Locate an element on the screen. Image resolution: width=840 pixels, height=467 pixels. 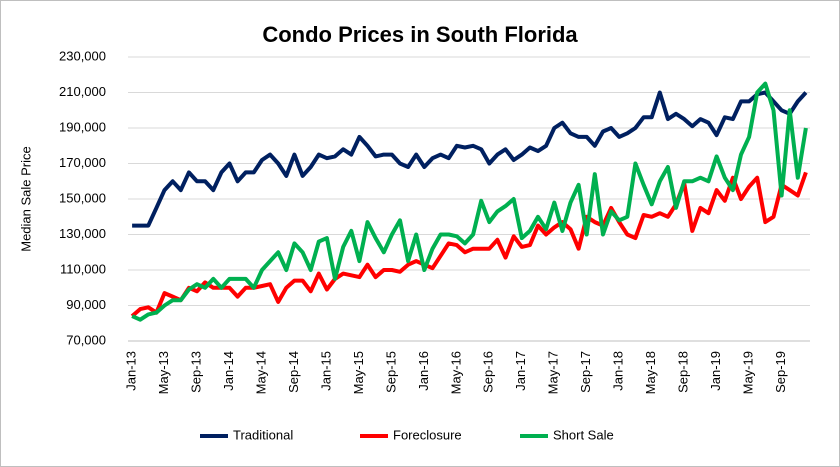
x-tick-label: Sep-19 is located at coordinates (780, 372).